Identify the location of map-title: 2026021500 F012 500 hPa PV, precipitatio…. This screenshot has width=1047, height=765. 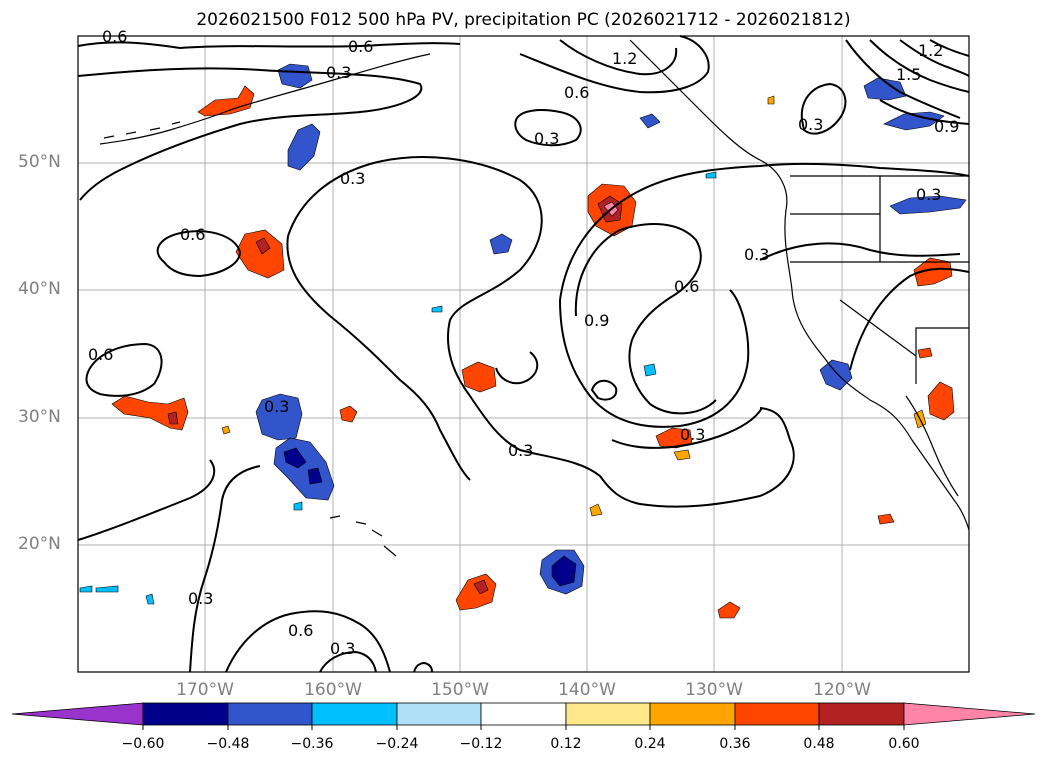
(523, 20).